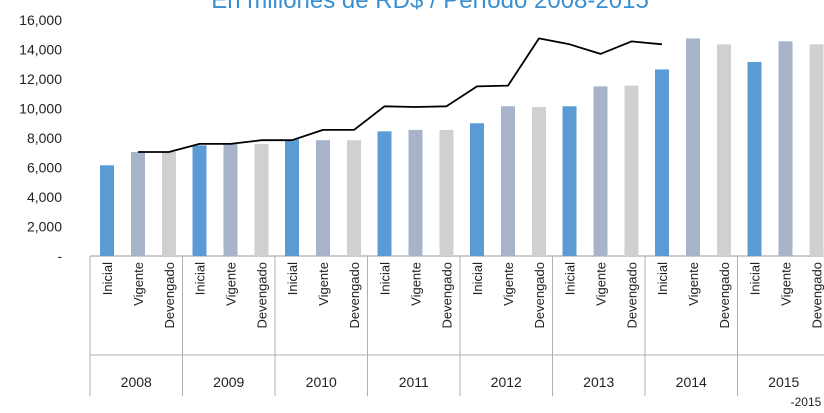 The height and width of the screenshot is (413, 824). Describe the element at coordinates (691, 382) in the screenshot. I see `year-label-2014: 2014` at that location.